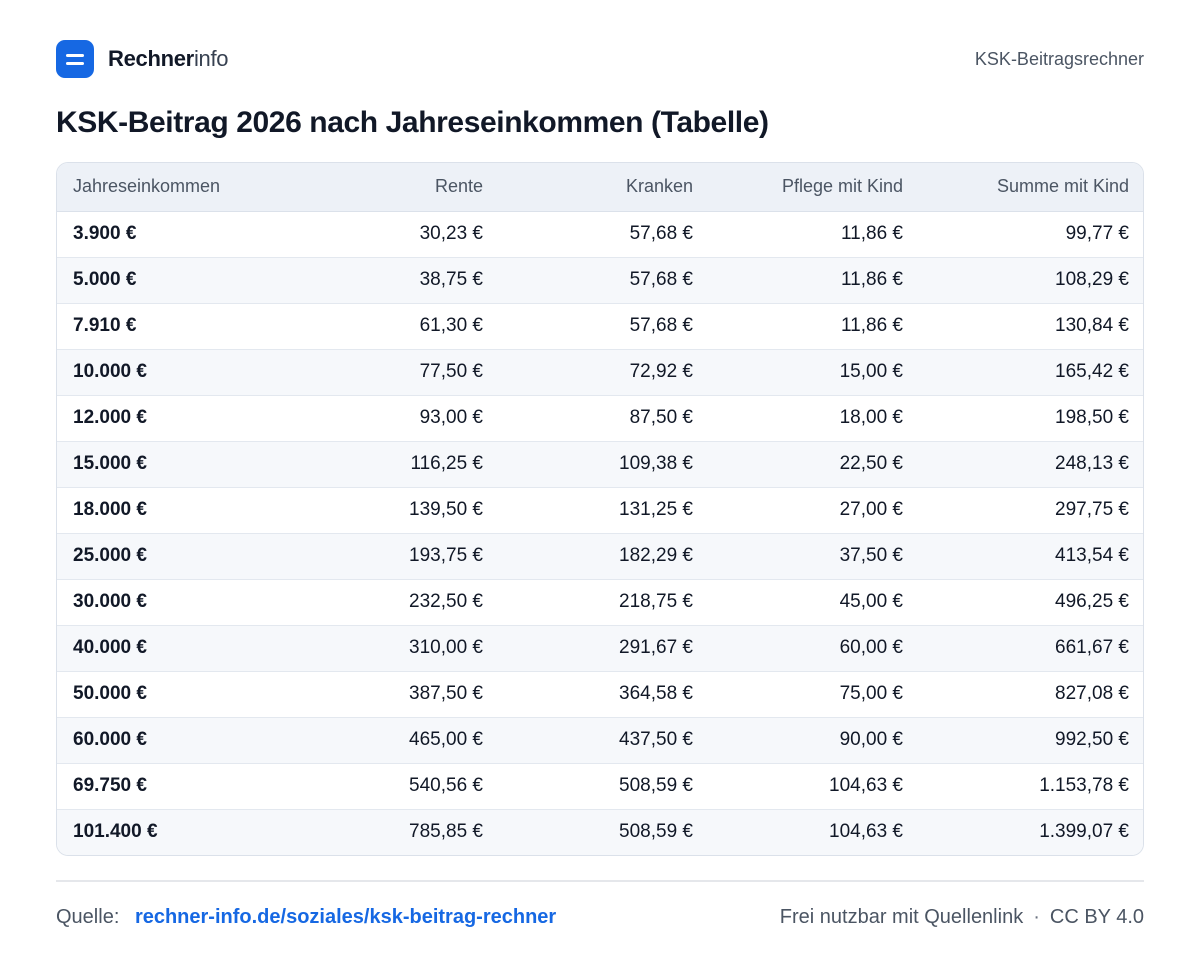  I want to click on income-cell: 30.000 €, so click(172, 602).